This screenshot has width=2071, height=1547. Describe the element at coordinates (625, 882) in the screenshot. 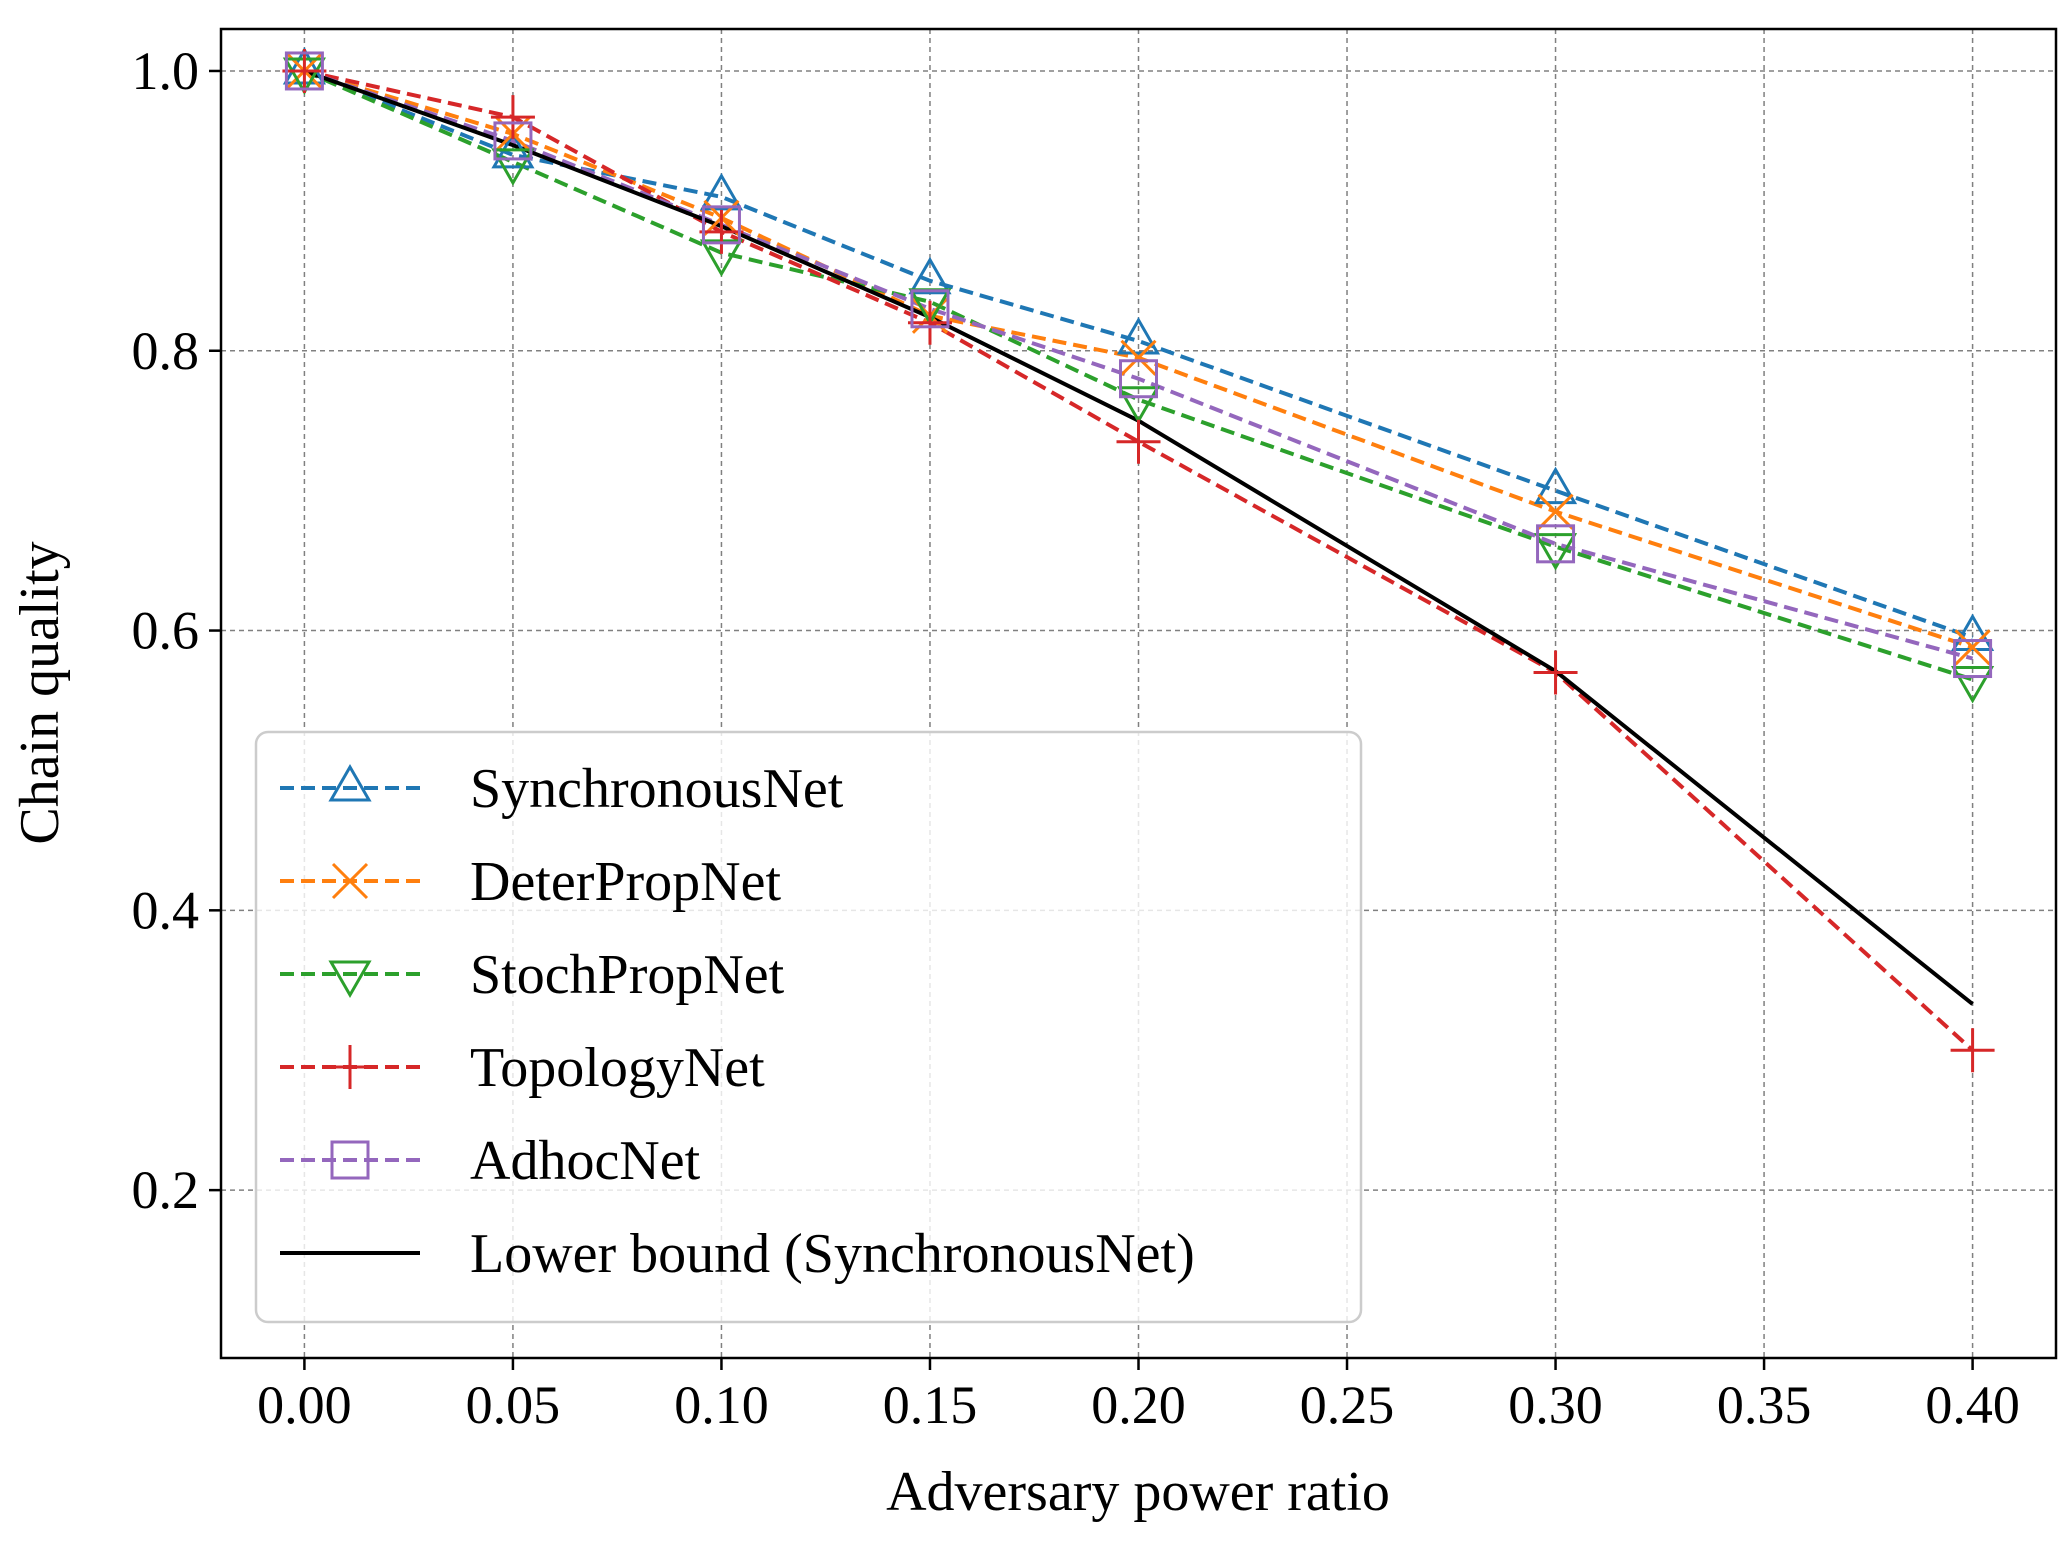

I see `legend-label-deterpropnet: DeterPropNet` at that location.